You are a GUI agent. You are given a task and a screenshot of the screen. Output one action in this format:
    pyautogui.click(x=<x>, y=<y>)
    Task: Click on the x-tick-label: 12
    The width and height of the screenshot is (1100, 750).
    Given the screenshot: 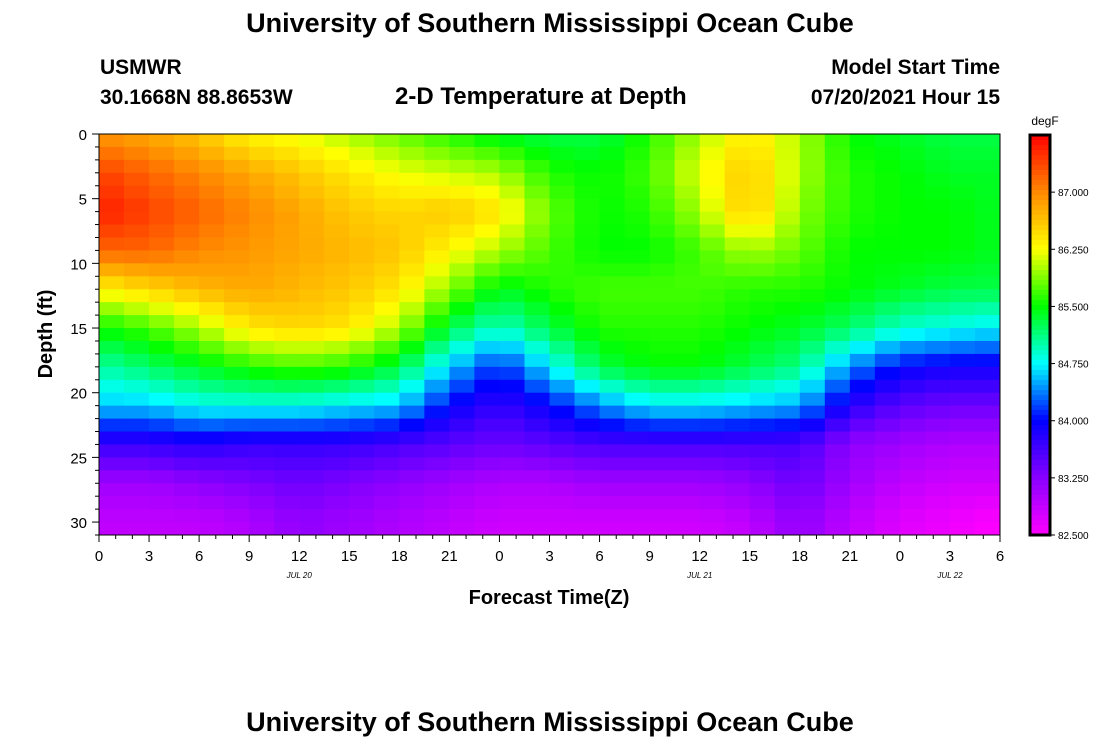 What is the action you would take?
    pyautogui.click(x=299, y=556)
    